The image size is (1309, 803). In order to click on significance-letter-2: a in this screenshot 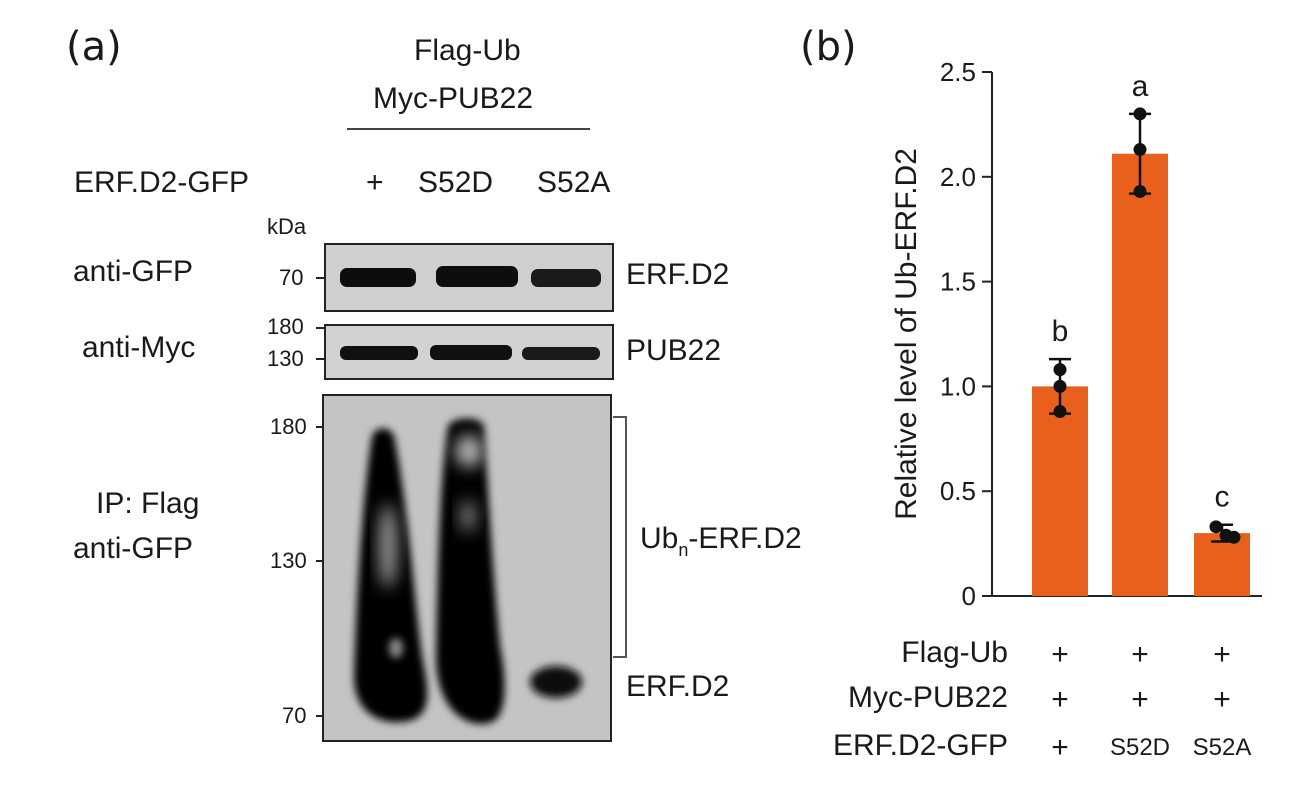, I will do `click(1140, 86)`.